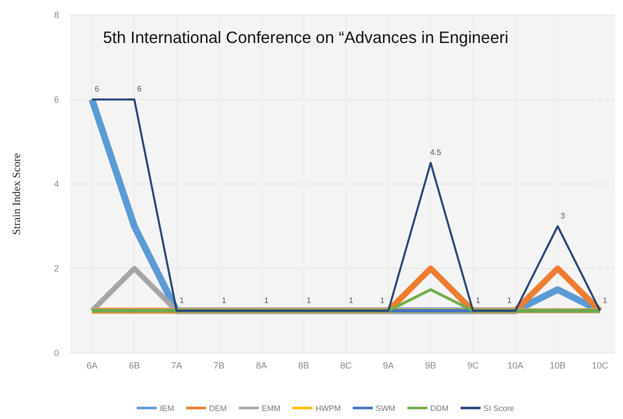 This screenshot has height=419, width=623. Describe the element at coordinates (218, 408) in the screenshot. I see `legend-label: DEM` at that location.